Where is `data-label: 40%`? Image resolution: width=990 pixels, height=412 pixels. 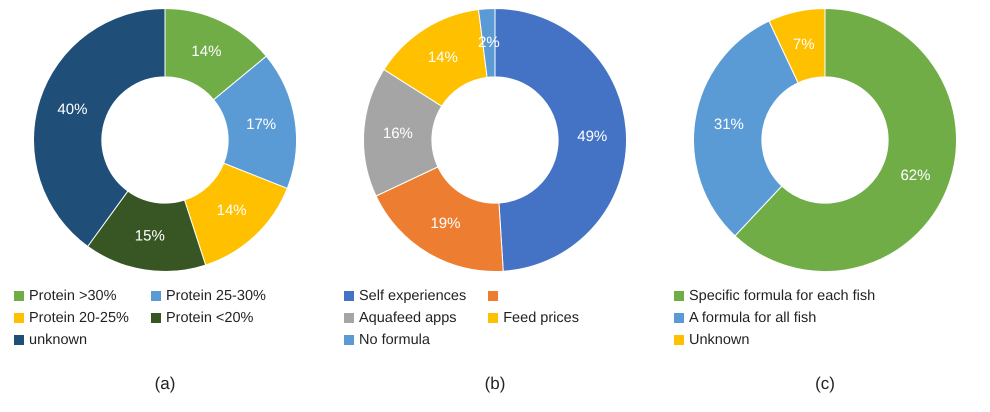
data-label: 40% is located at coordinates (72, 109).